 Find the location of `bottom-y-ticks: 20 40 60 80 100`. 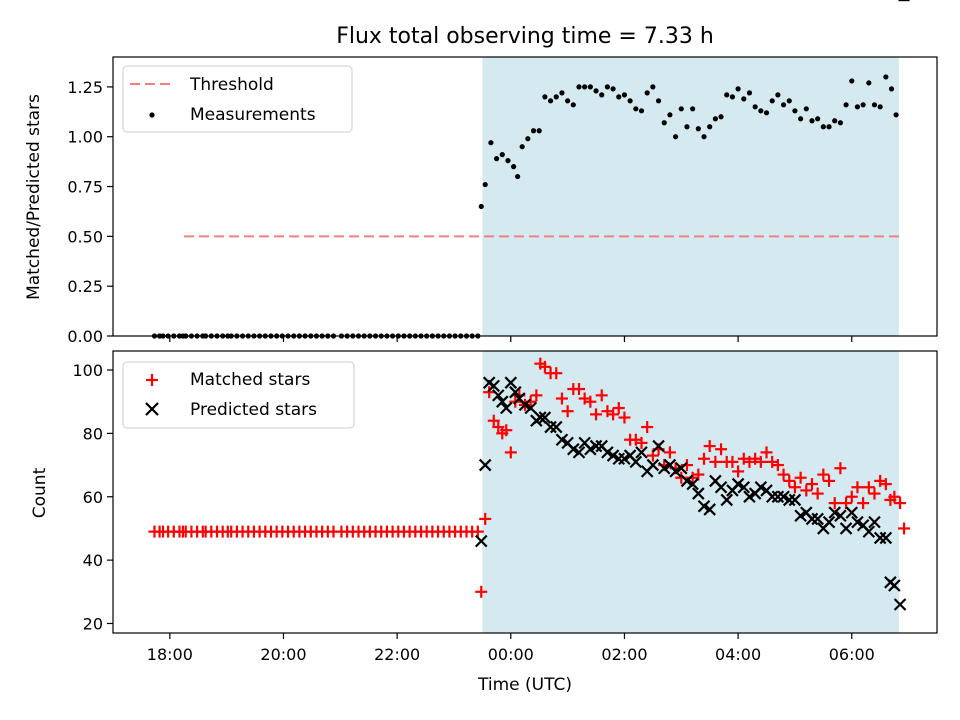

bottom-y-ticks: 20 40 60 80 100 is located at coordinates (92, 497).